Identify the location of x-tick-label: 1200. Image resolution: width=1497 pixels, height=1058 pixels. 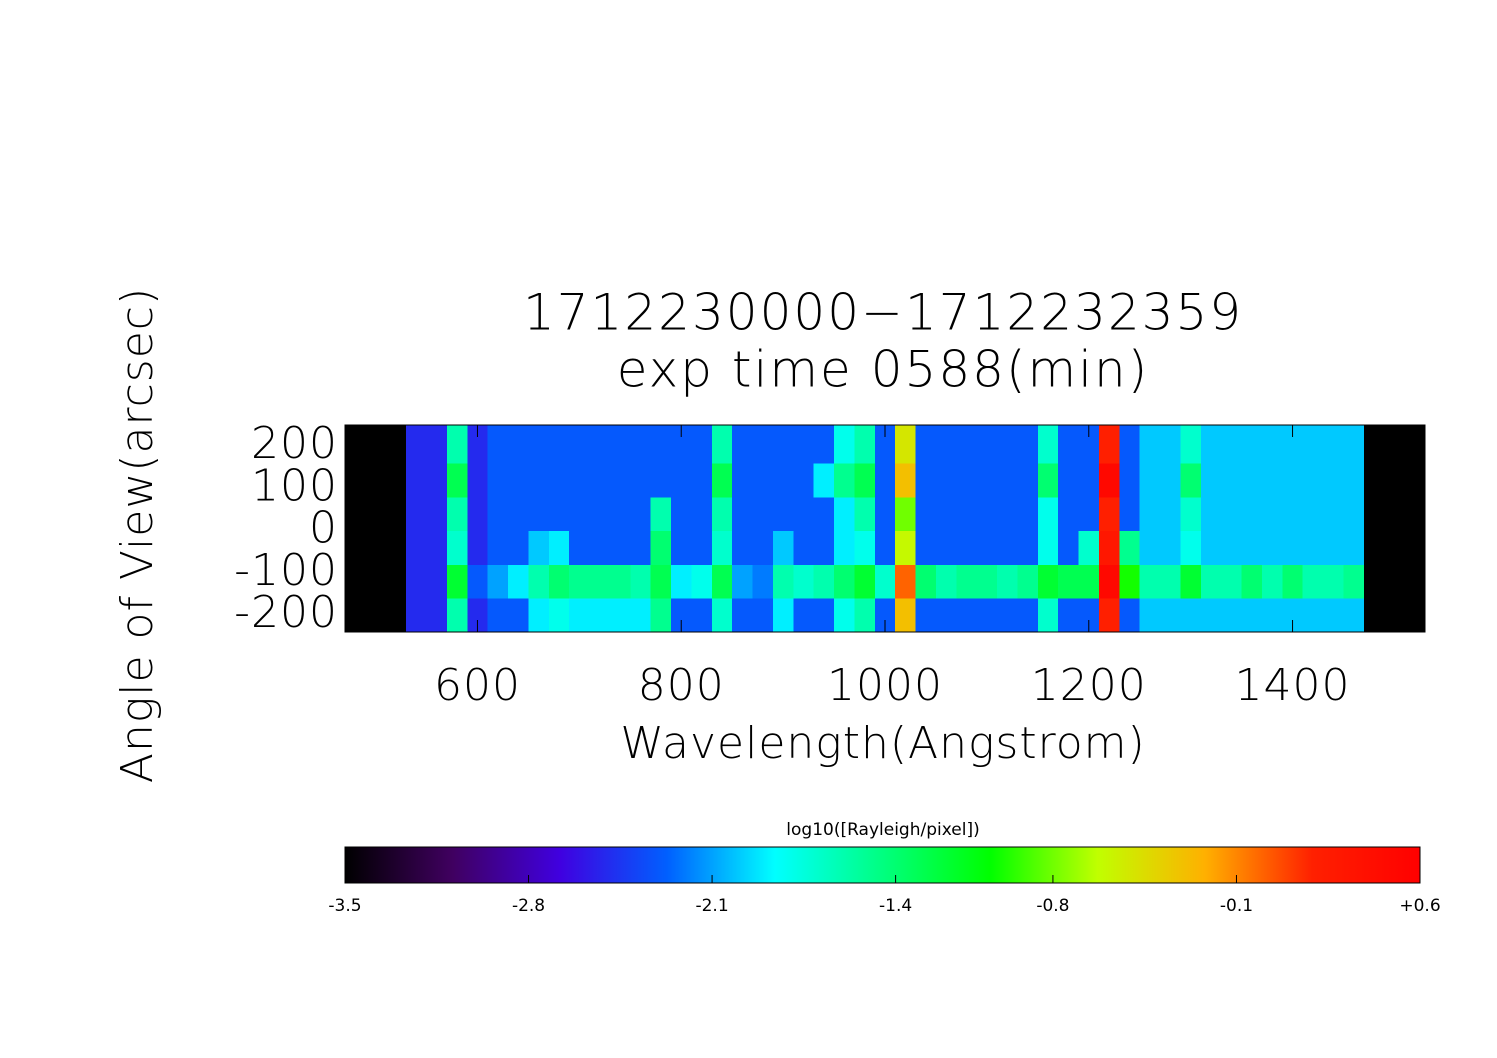
(1089, 685).